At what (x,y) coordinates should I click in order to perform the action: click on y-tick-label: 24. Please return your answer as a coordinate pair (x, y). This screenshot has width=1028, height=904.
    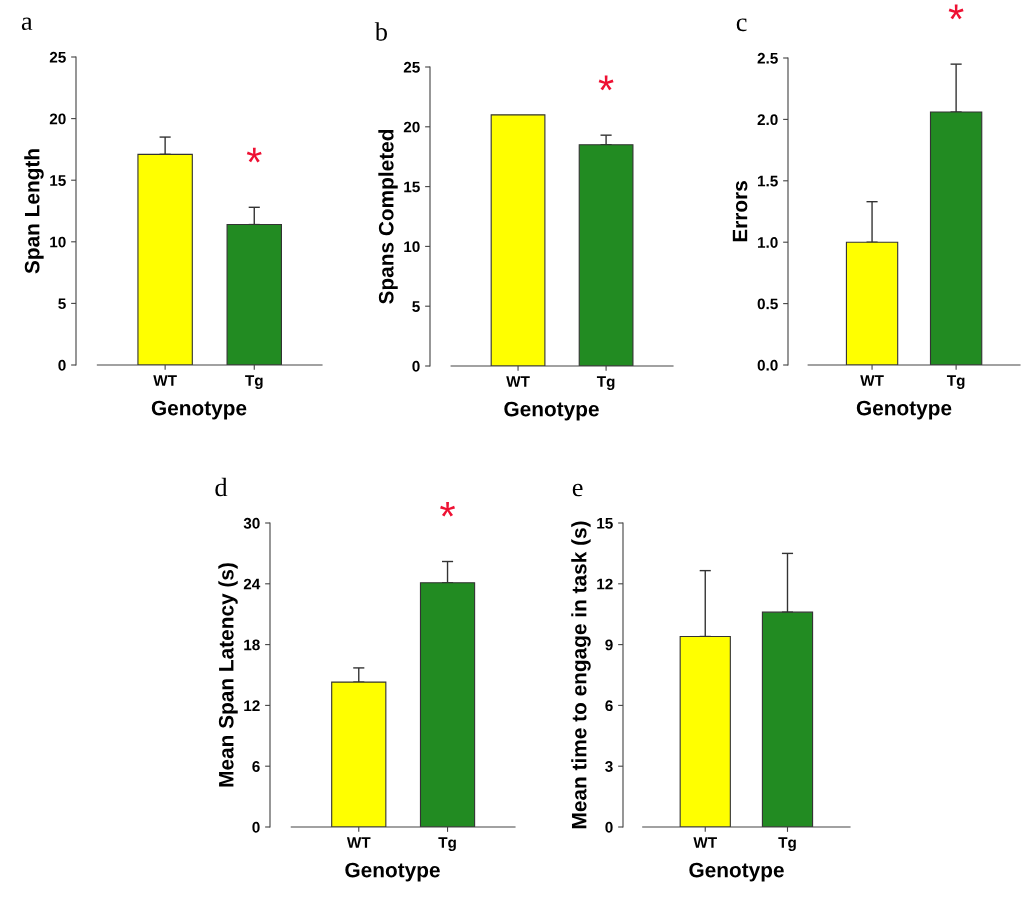
    Looking at the image, I should click on (252, 584).